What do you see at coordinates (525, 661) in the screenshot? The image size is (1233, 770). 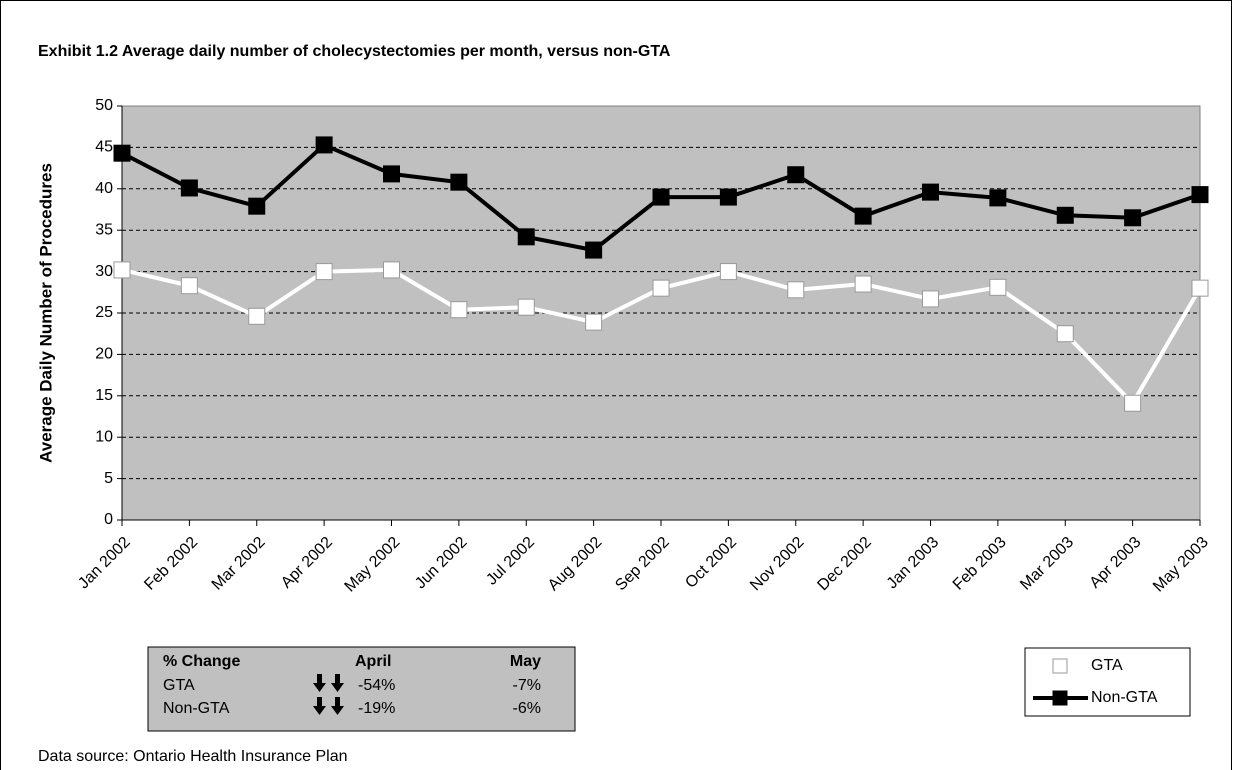 I see `table-header: May` at bounding box center [525, 661].